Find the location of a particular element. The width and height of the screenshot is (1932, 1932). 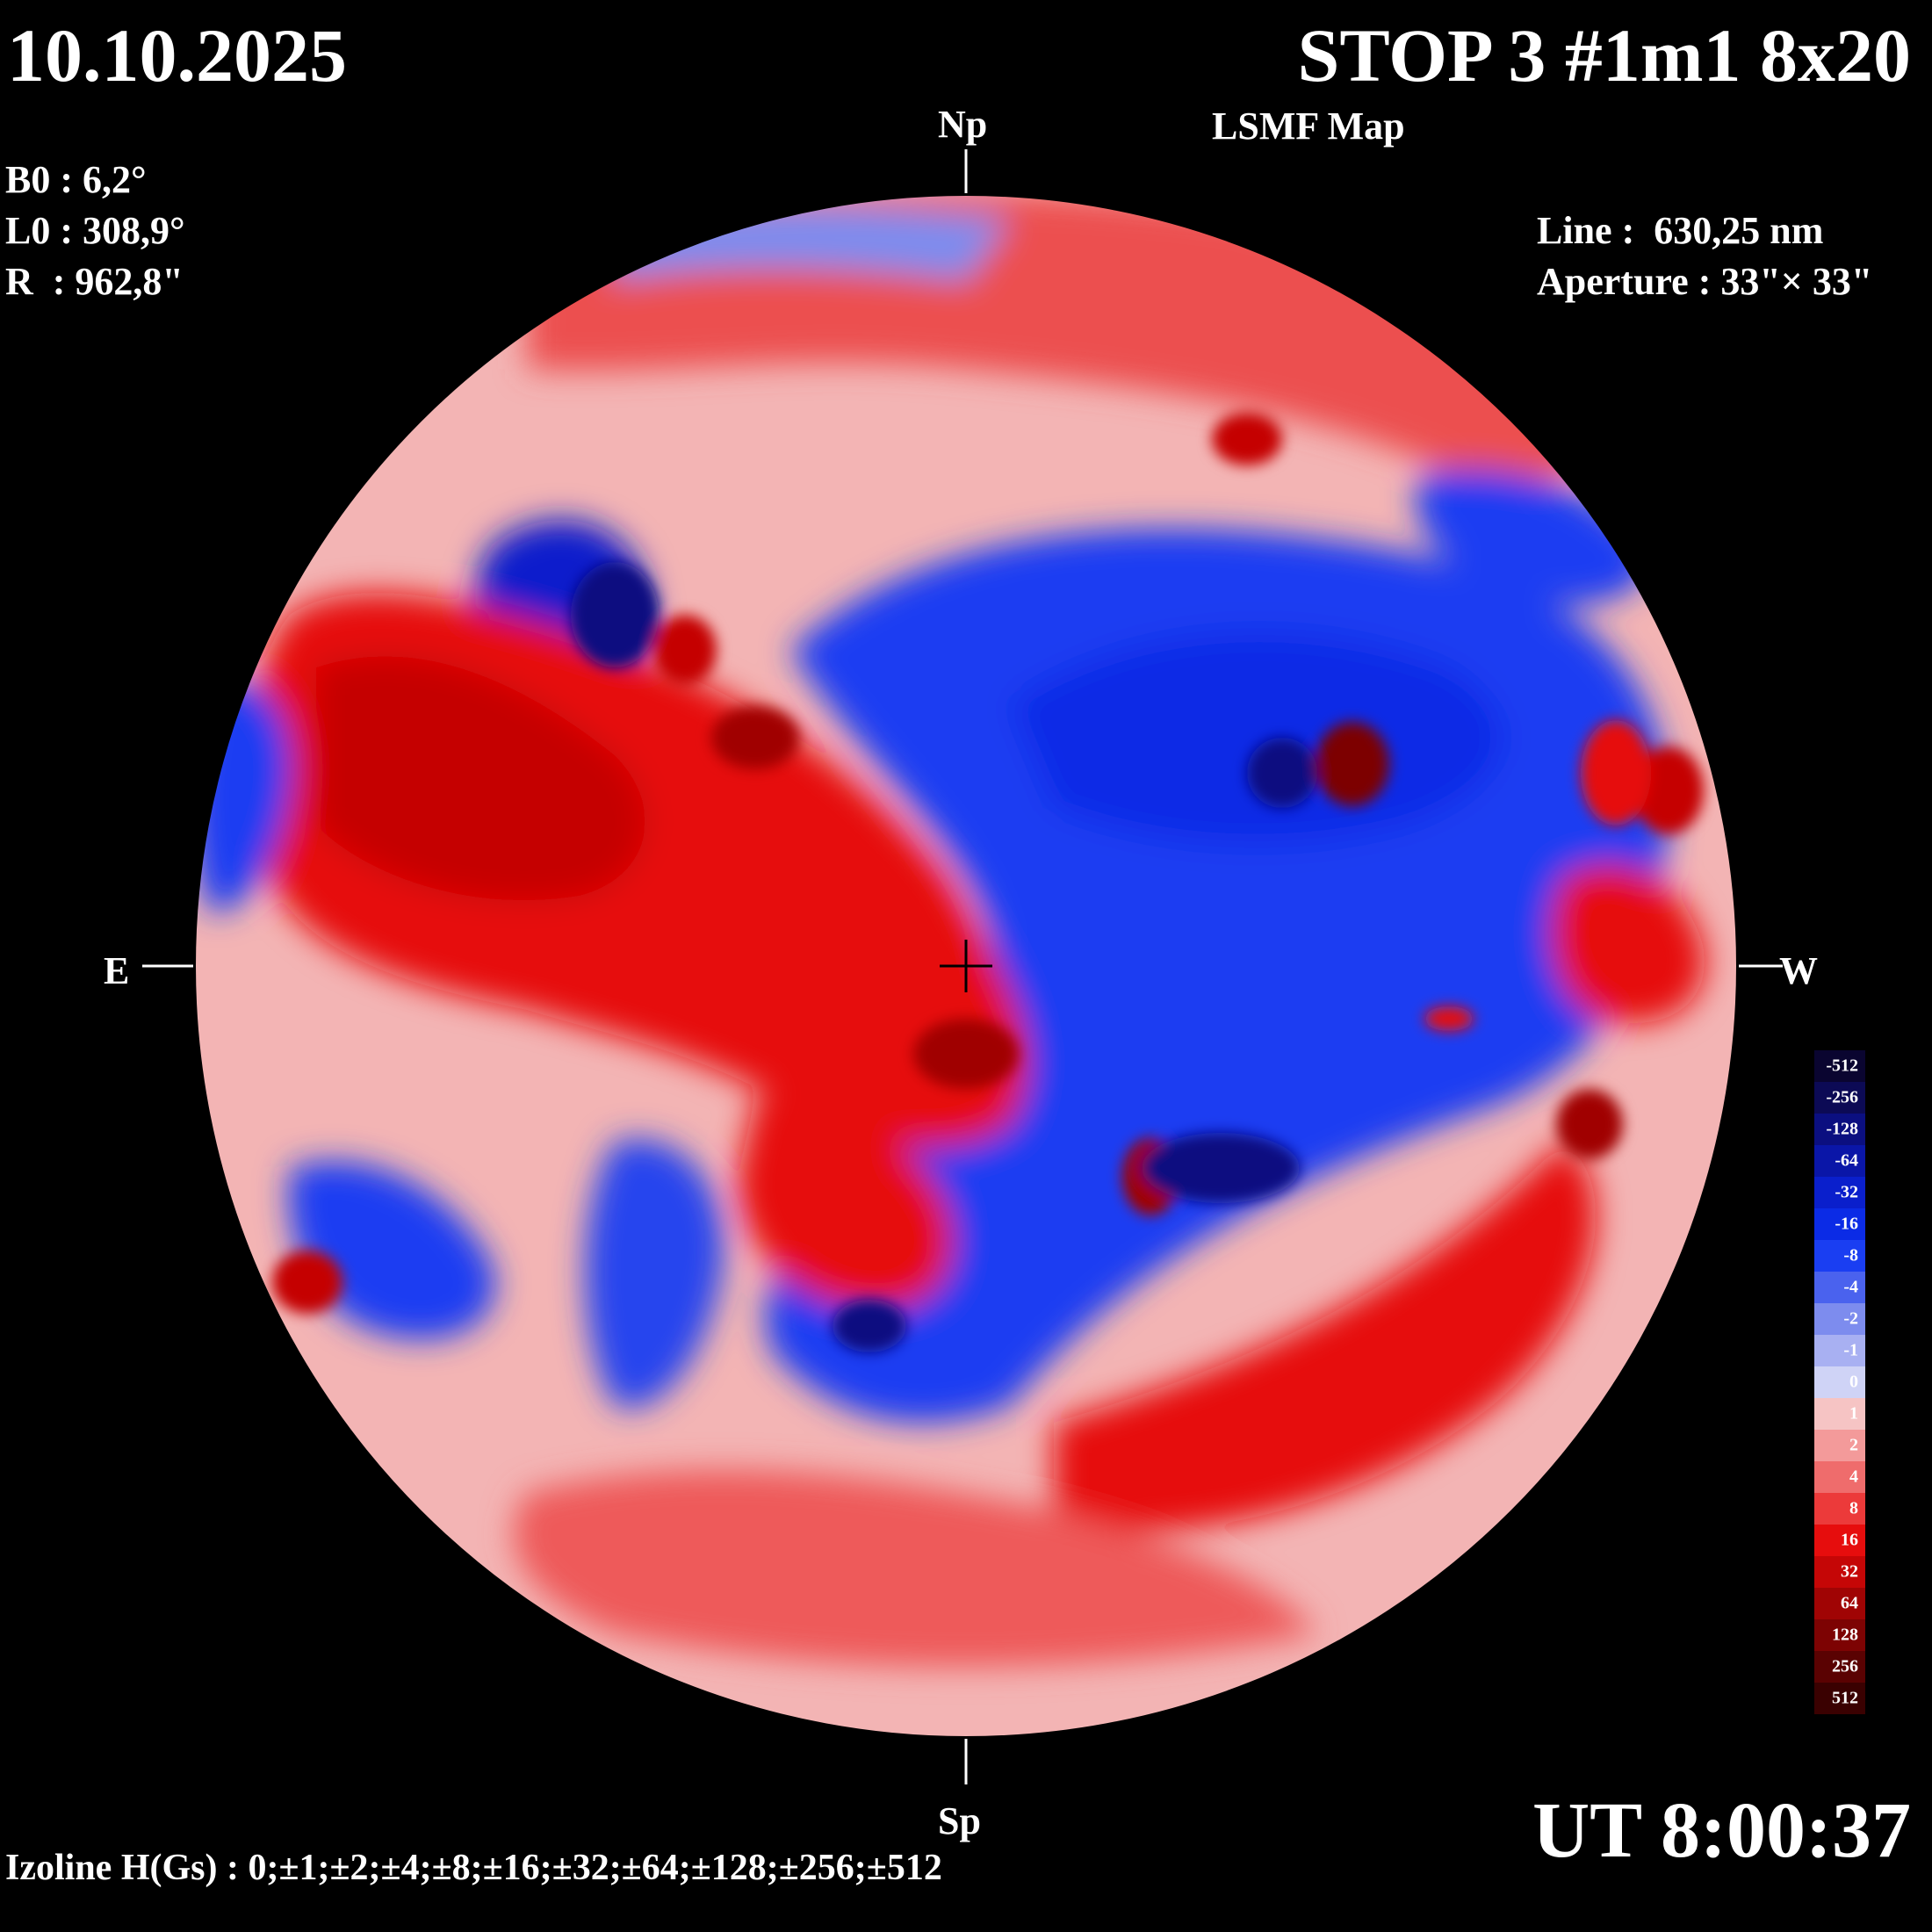

colorbar-label: 2 is located at coordinates (1853, 1445).